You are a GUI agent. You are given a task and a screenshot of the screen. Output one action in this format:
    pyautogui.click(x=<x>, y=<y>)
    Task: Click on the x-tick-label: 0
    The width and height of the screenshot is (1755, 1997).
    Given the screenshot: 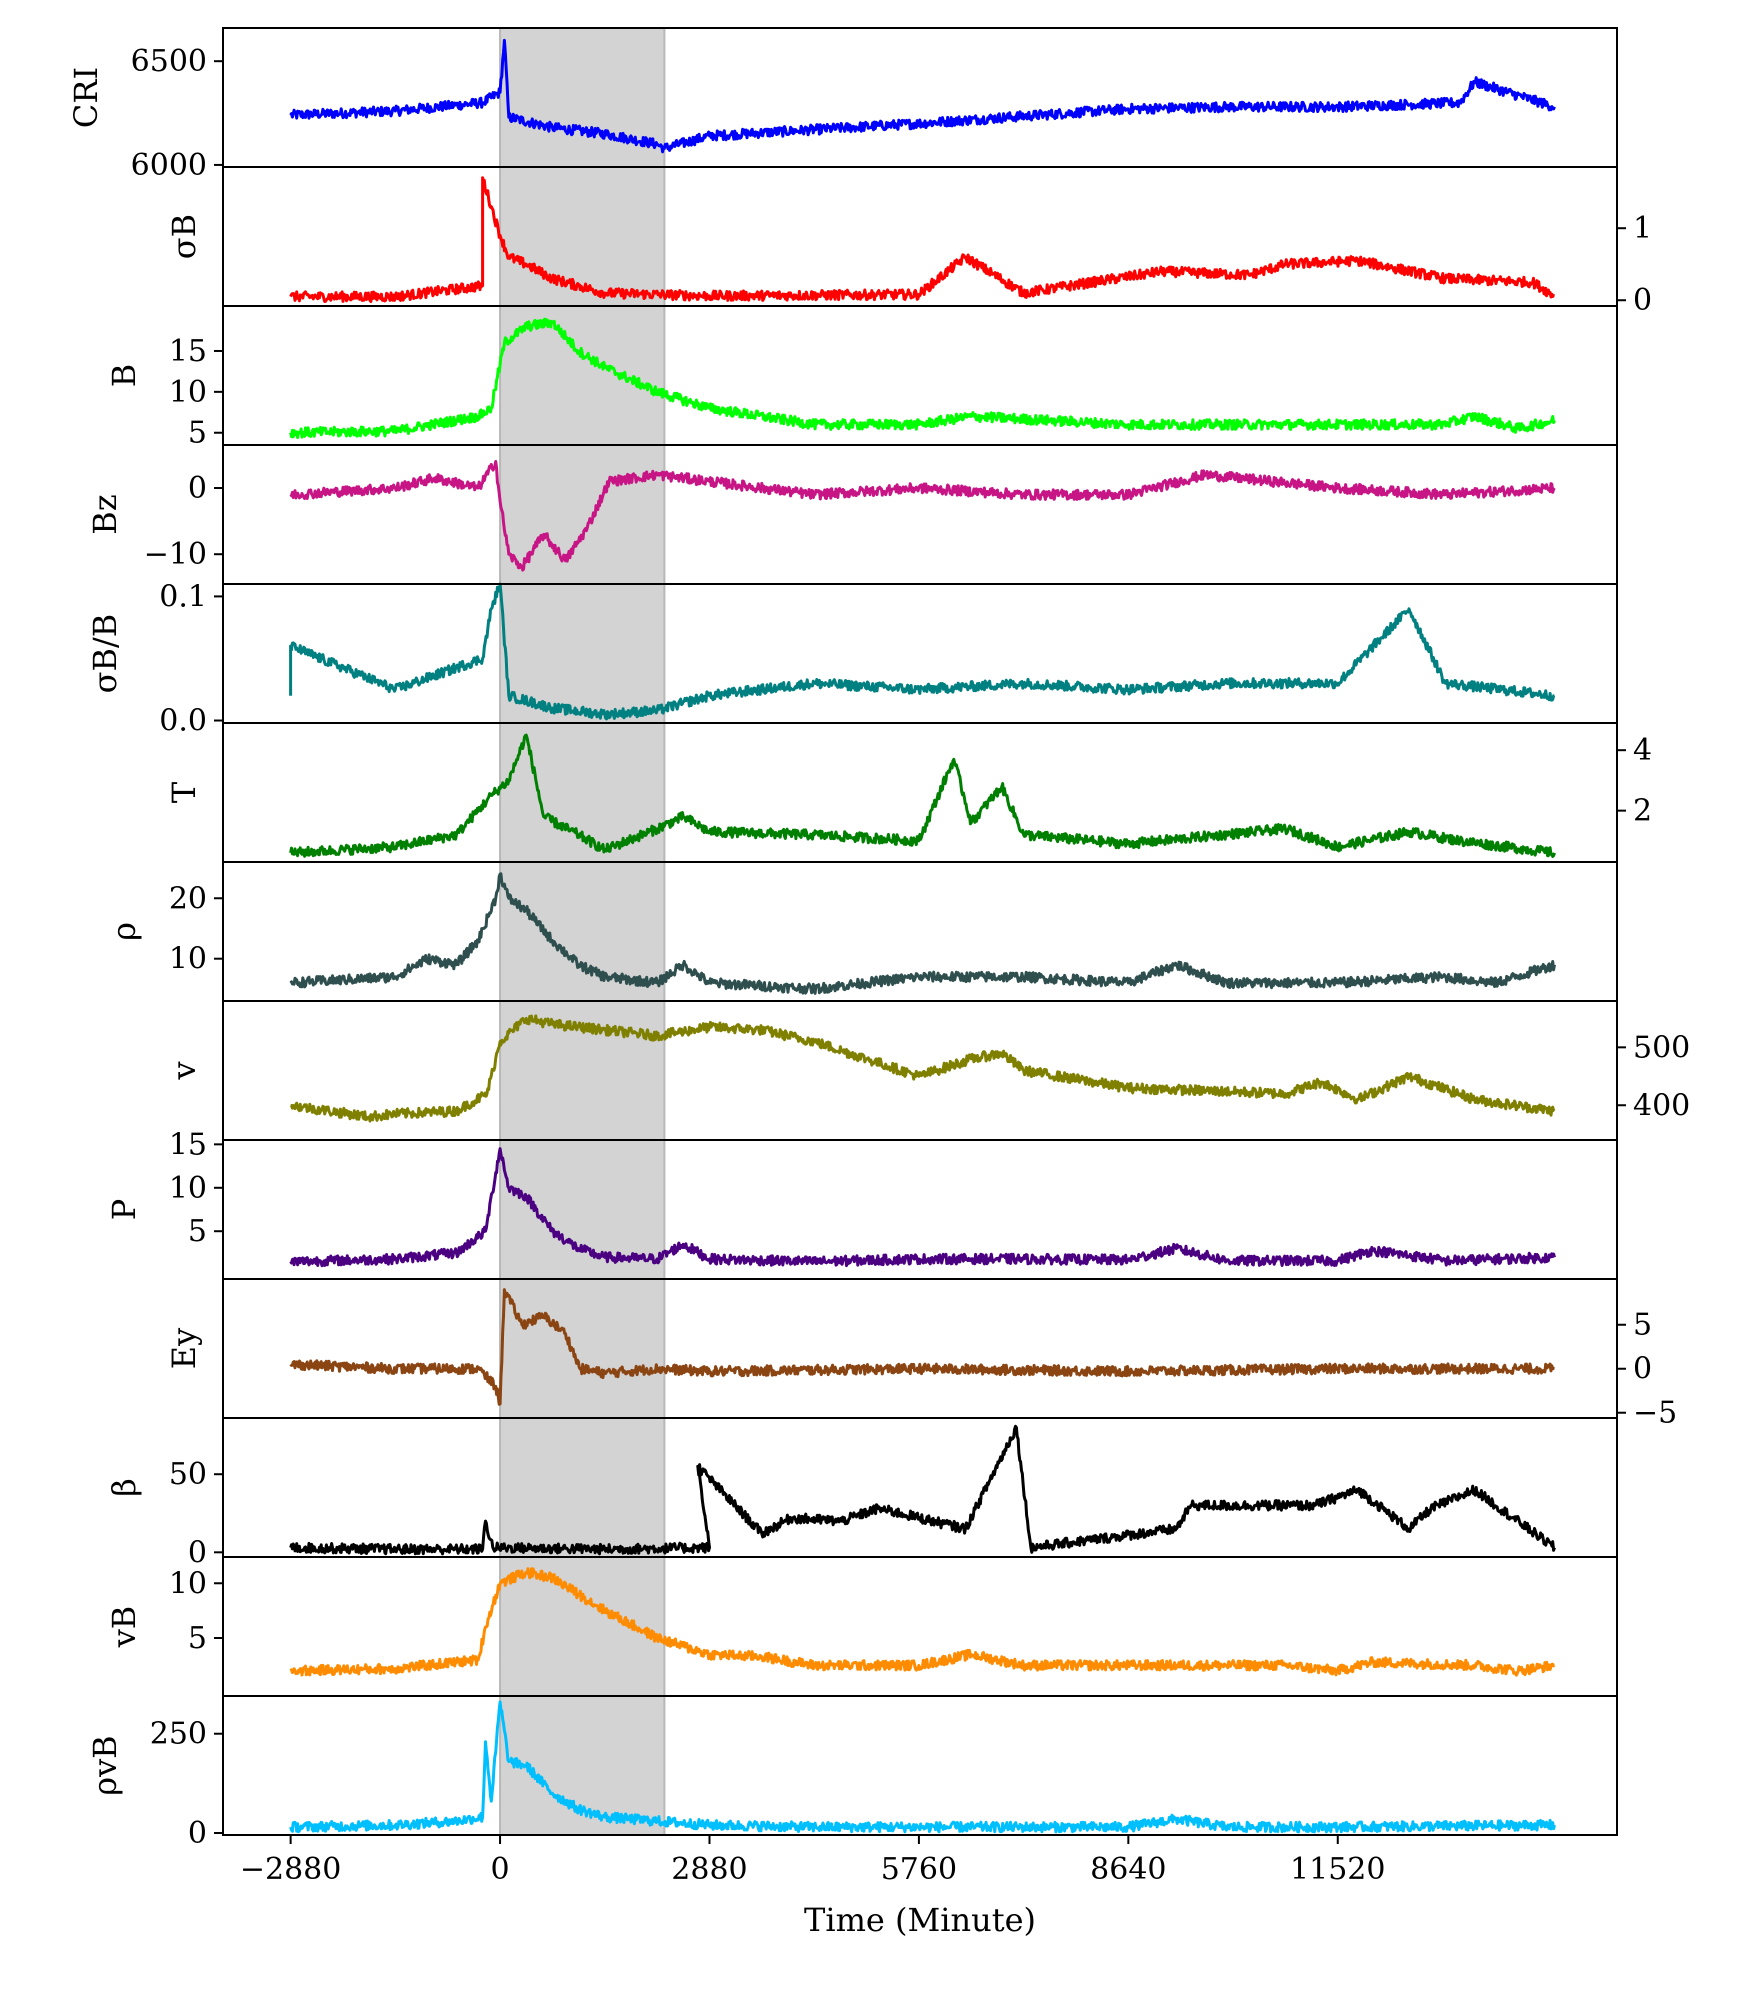 What is the action you would take?
    pyautogui.click(x=500, y=1869)
    